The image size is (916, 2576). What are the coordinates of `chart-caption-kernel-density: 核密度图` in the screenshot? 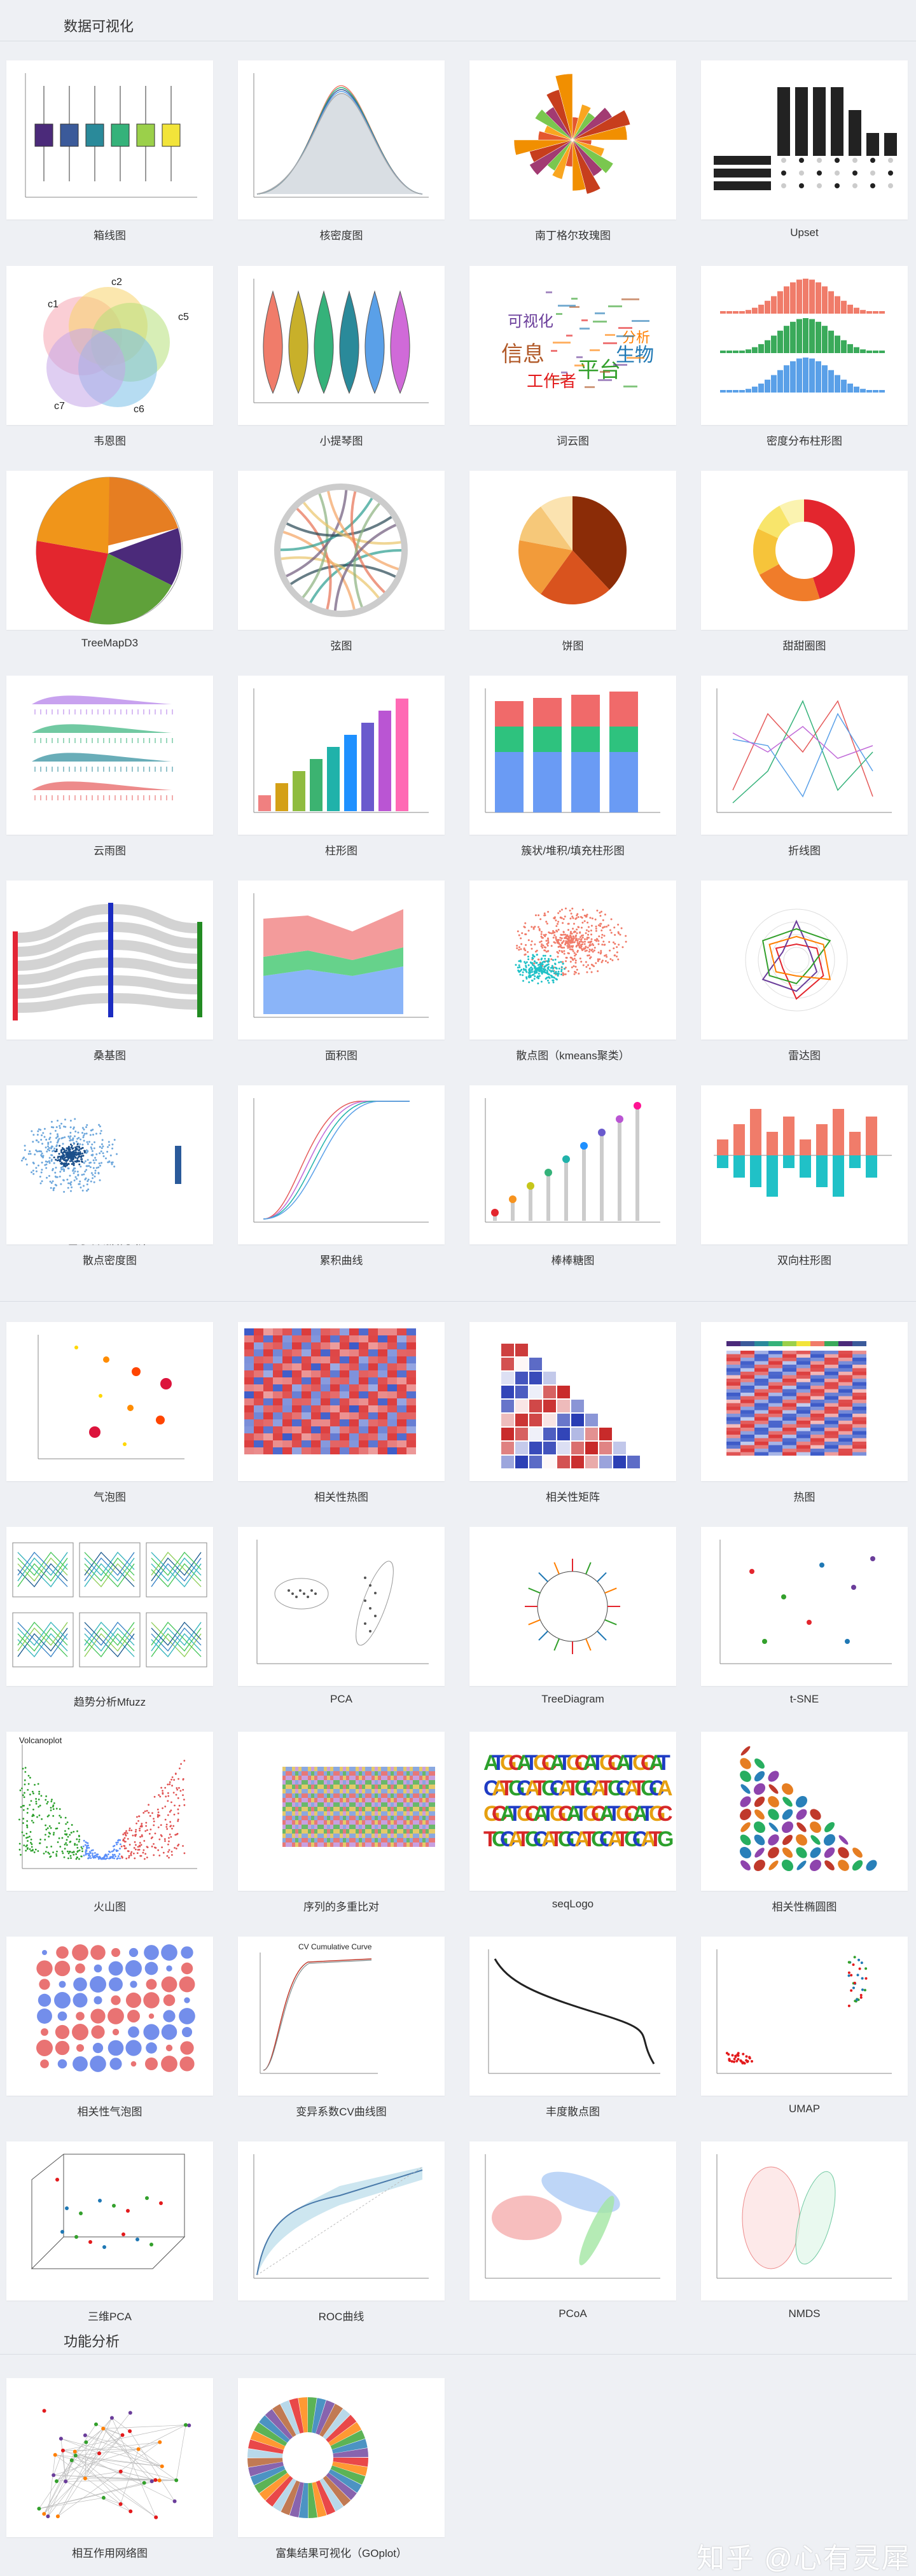 It's located at (341, 234).